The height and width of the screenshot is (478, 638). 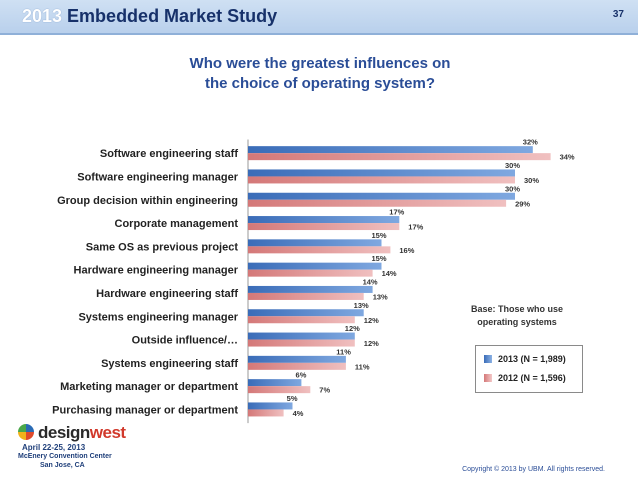 I want to click on legend-label-2012: 2012 (N = 1,596), so click(x=532, y=378).